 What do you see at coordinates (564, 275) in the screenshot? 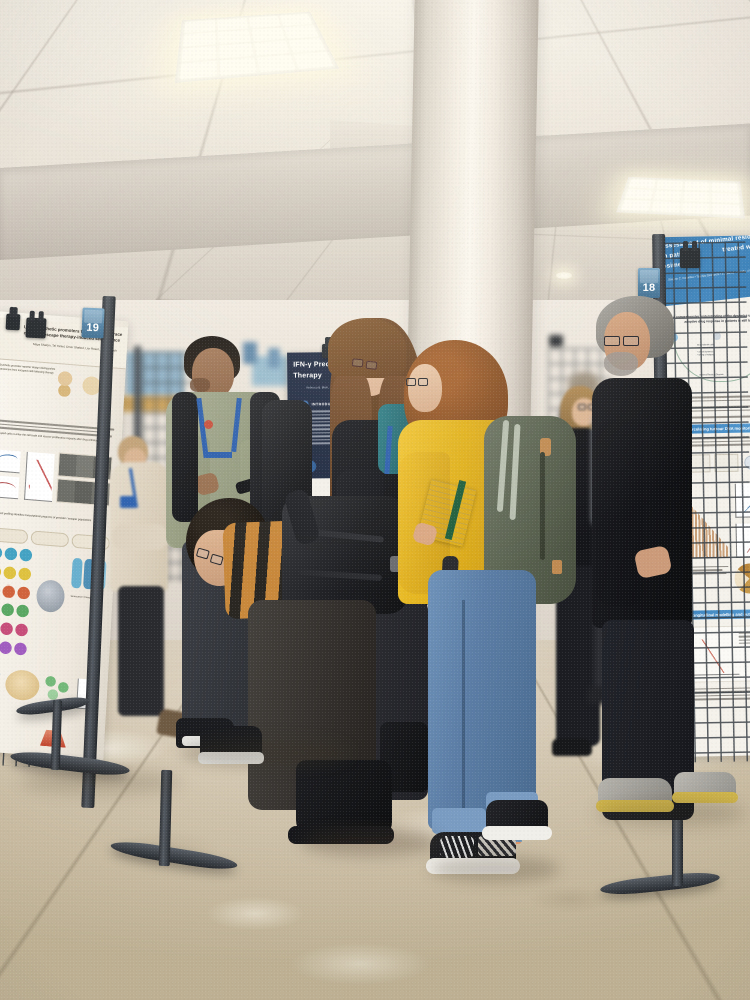
I see `downlight-icon` at bounding box center [564, 275].